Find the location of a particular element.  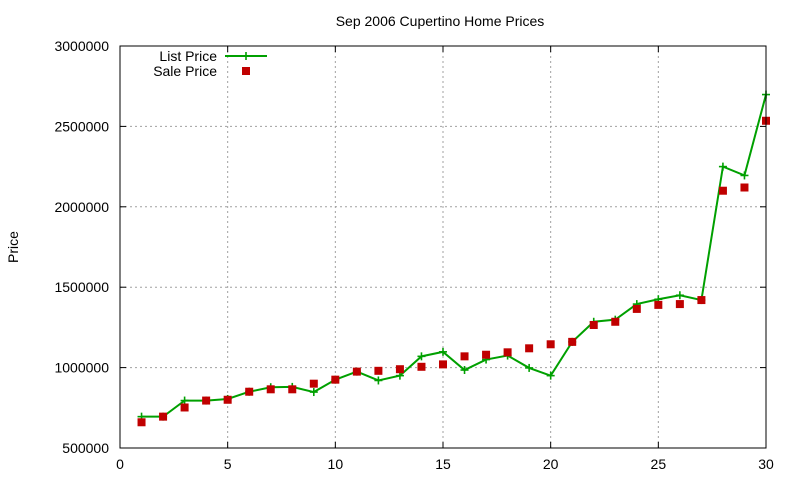

legend-marker-list-price is located at coordinates (246, 56).